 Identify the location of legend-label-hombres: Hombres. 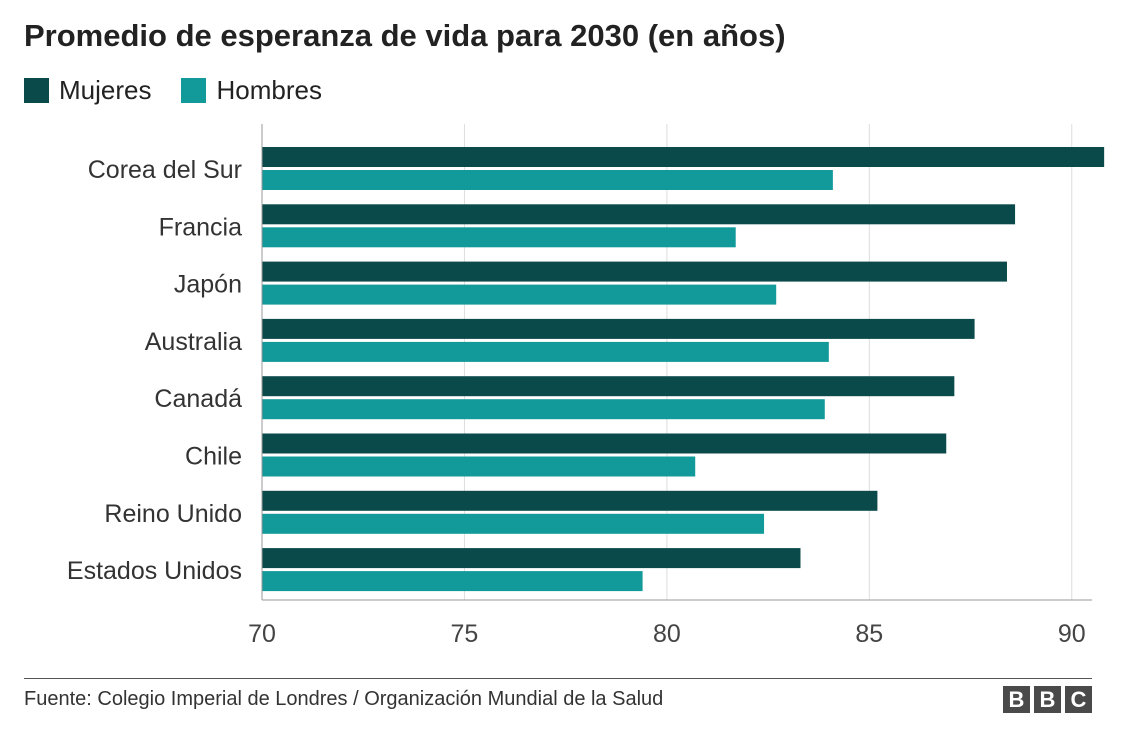
(269, 90).